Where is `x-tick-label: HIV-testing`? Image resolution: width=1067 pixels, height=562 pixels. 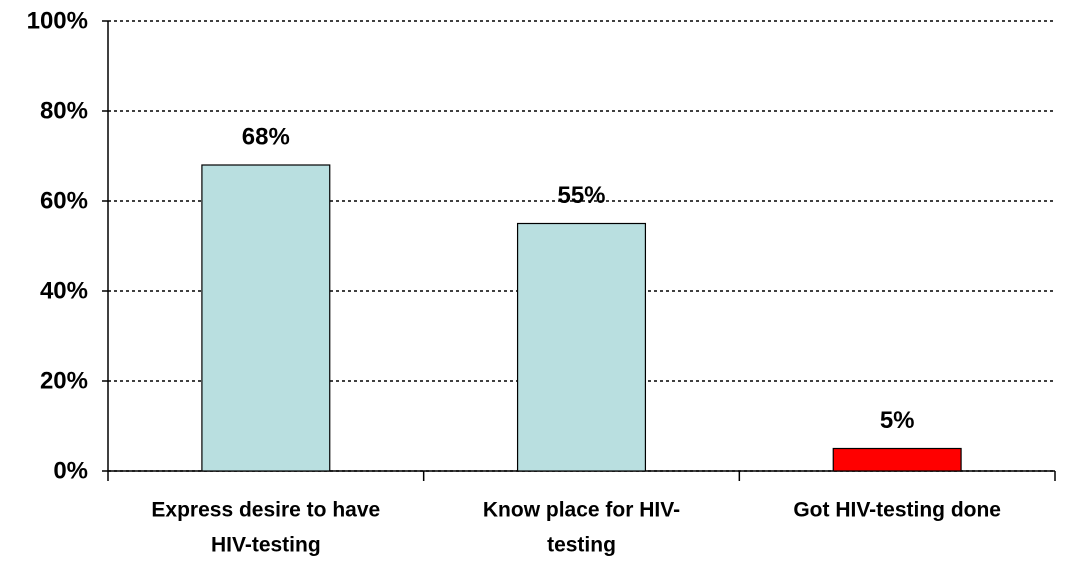 x-tick-label: HIV-testing is located at coordinates (266, 545).